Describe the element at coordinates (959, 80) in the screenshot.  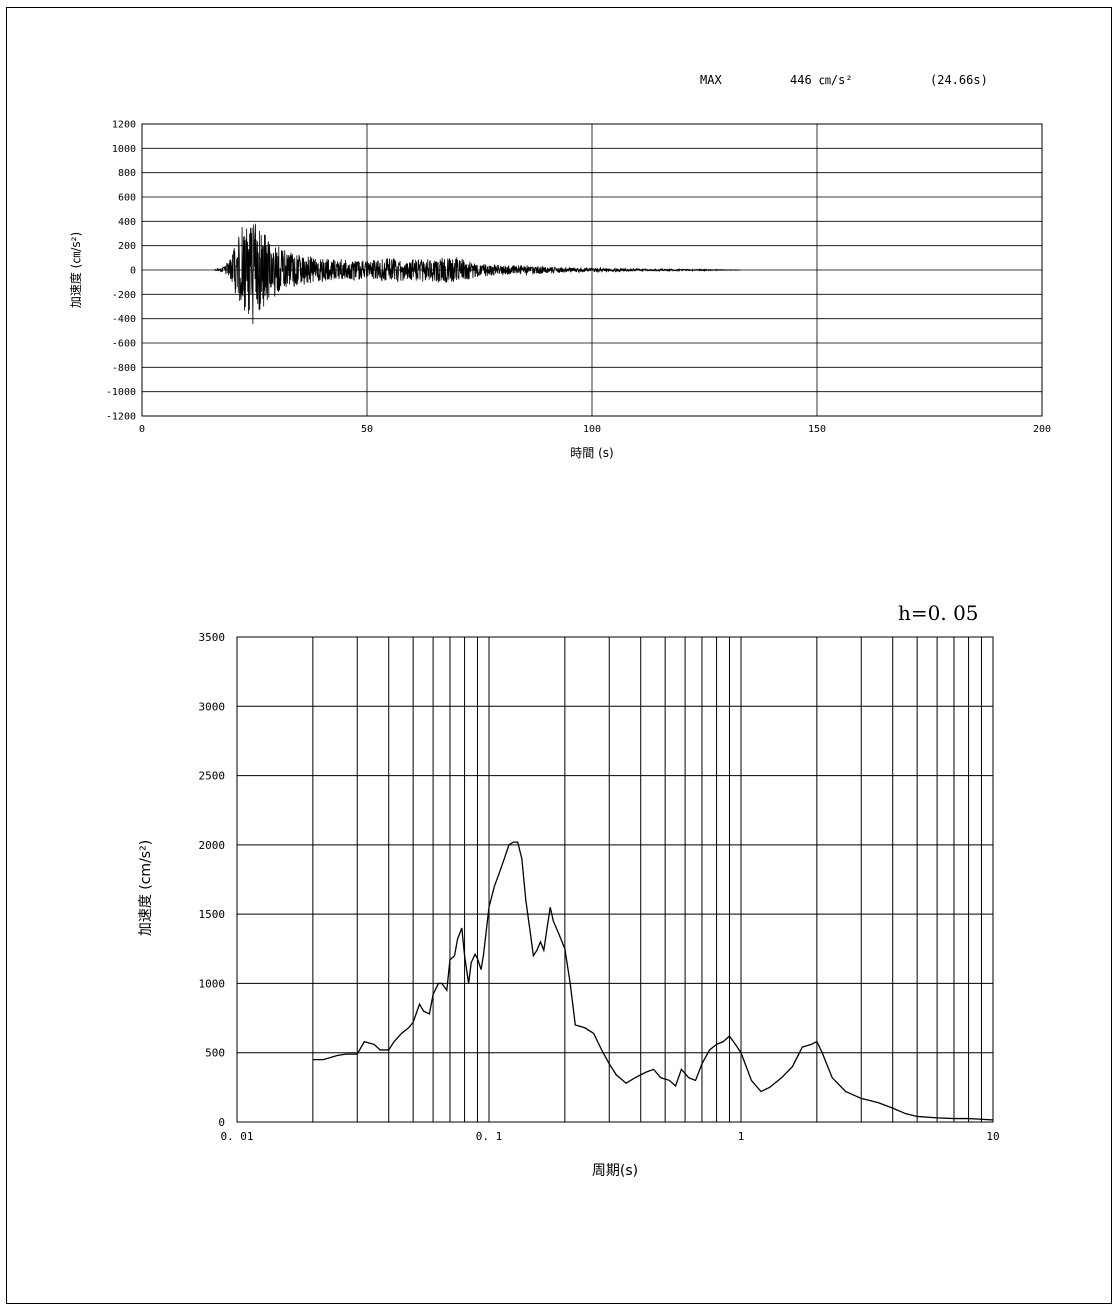
I see `max-time: (24.66s)` at that location.